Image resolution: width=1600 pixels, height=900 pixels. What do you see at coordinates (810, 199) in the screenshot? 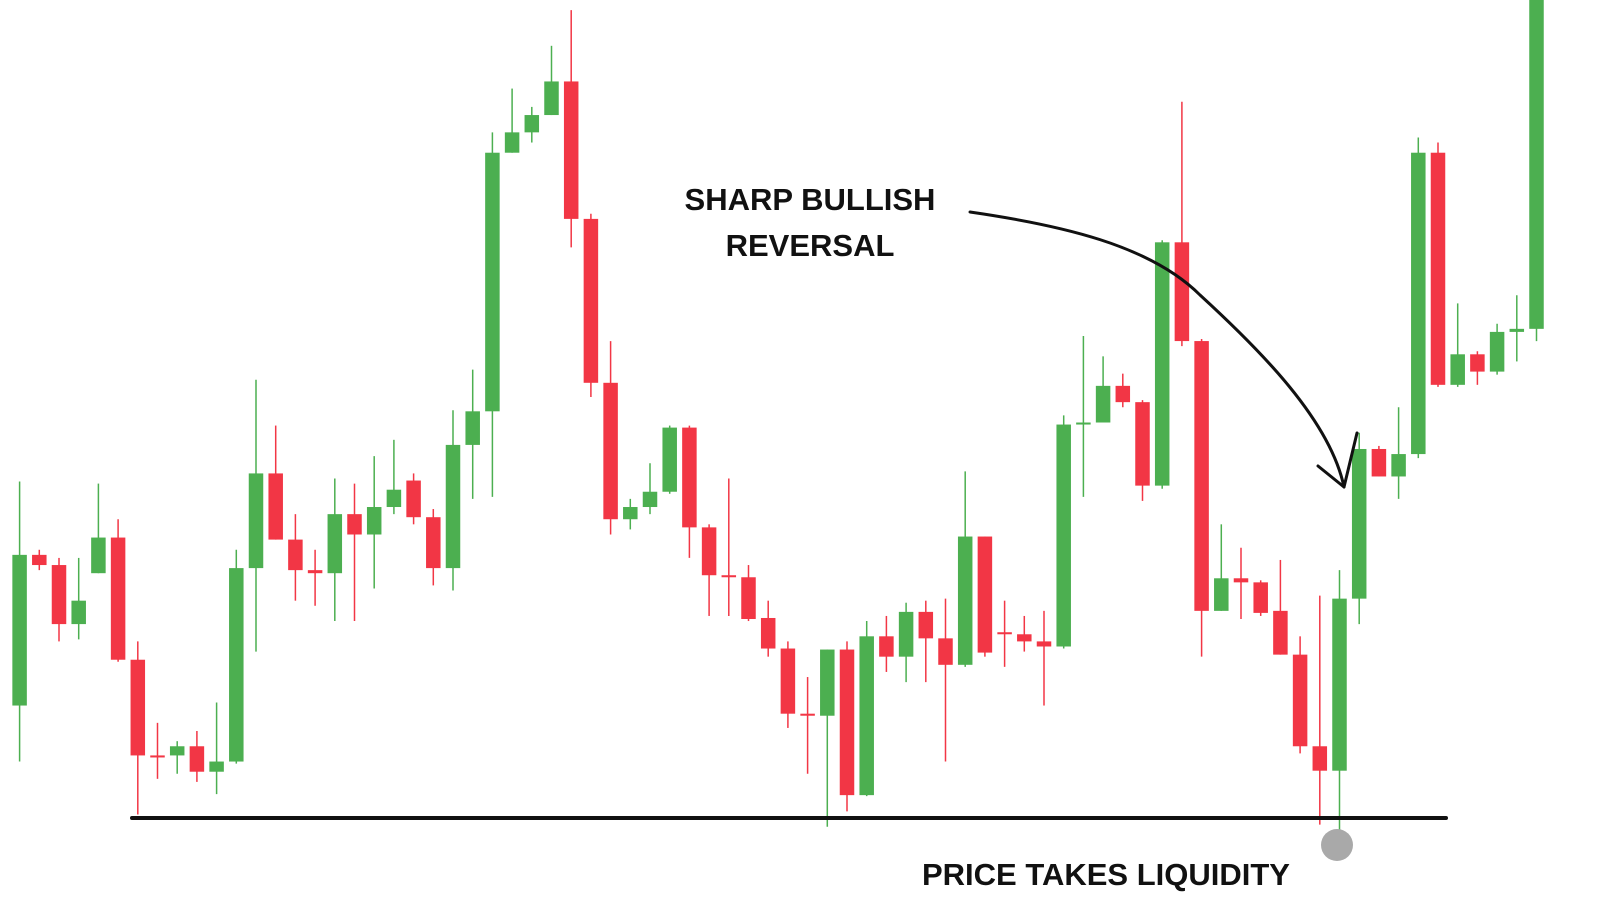
I see `annotation-text: SHARP BULLISH` at bounding box center [810, 199].